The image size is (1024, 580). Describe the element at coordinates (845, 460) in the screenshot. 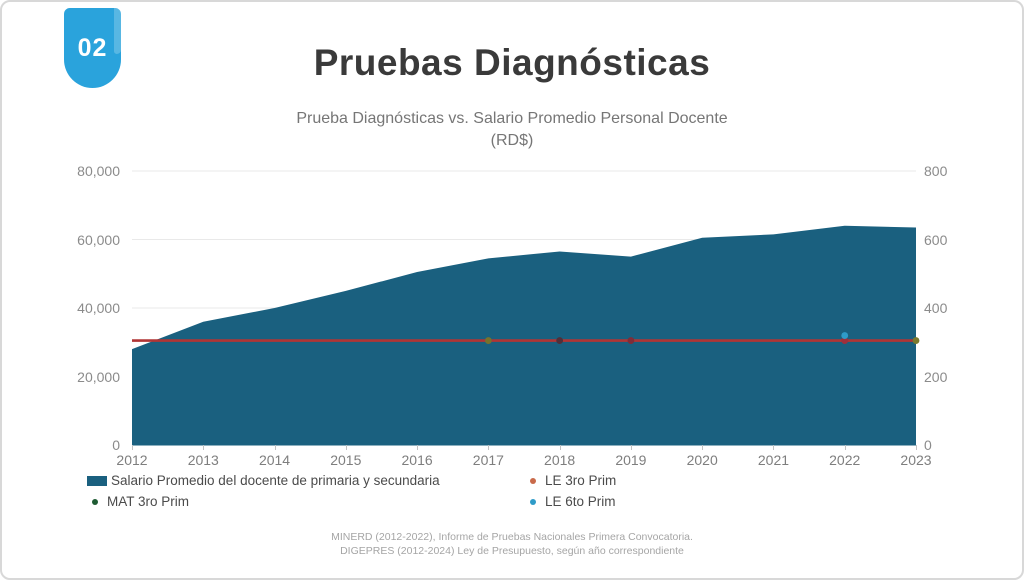

I see `x-axis-tick-label: 2022` at that location.